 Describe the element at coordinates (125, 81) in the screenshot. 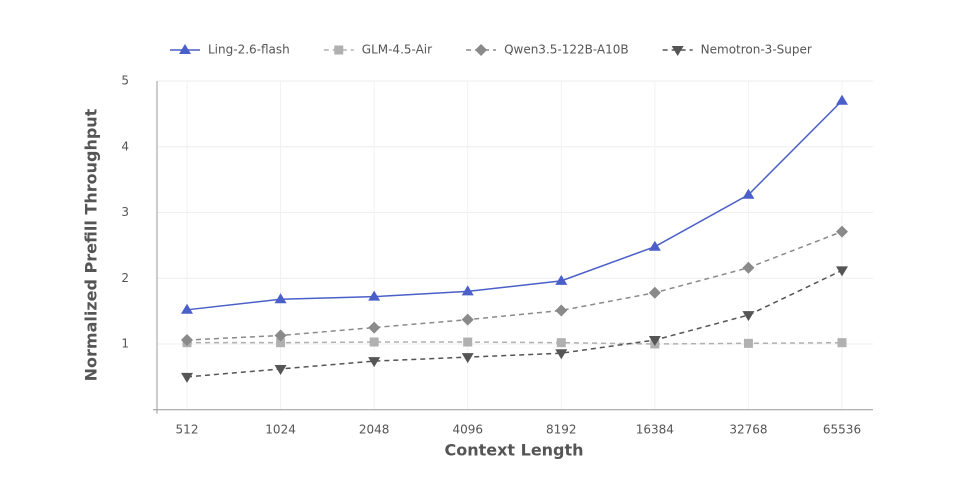

I see `y-tick-label: 5` at that location.